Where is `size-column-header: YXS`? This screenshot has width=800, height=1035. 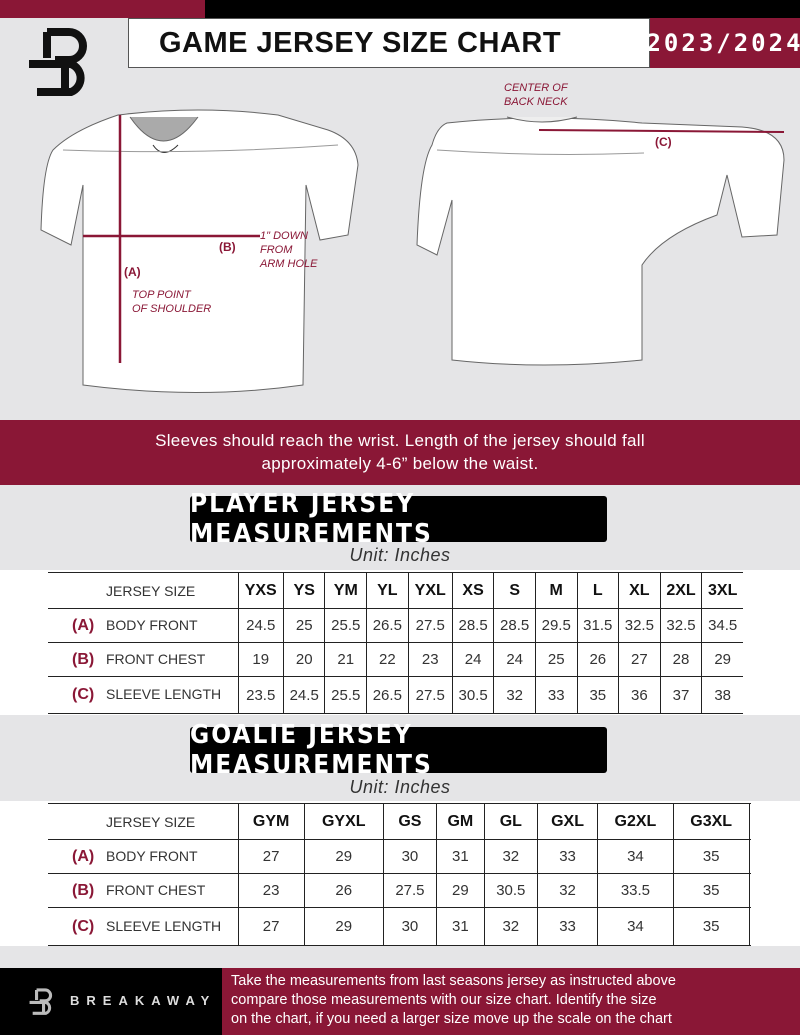 size-column-header: YXS is located at coordinates (260, 590).